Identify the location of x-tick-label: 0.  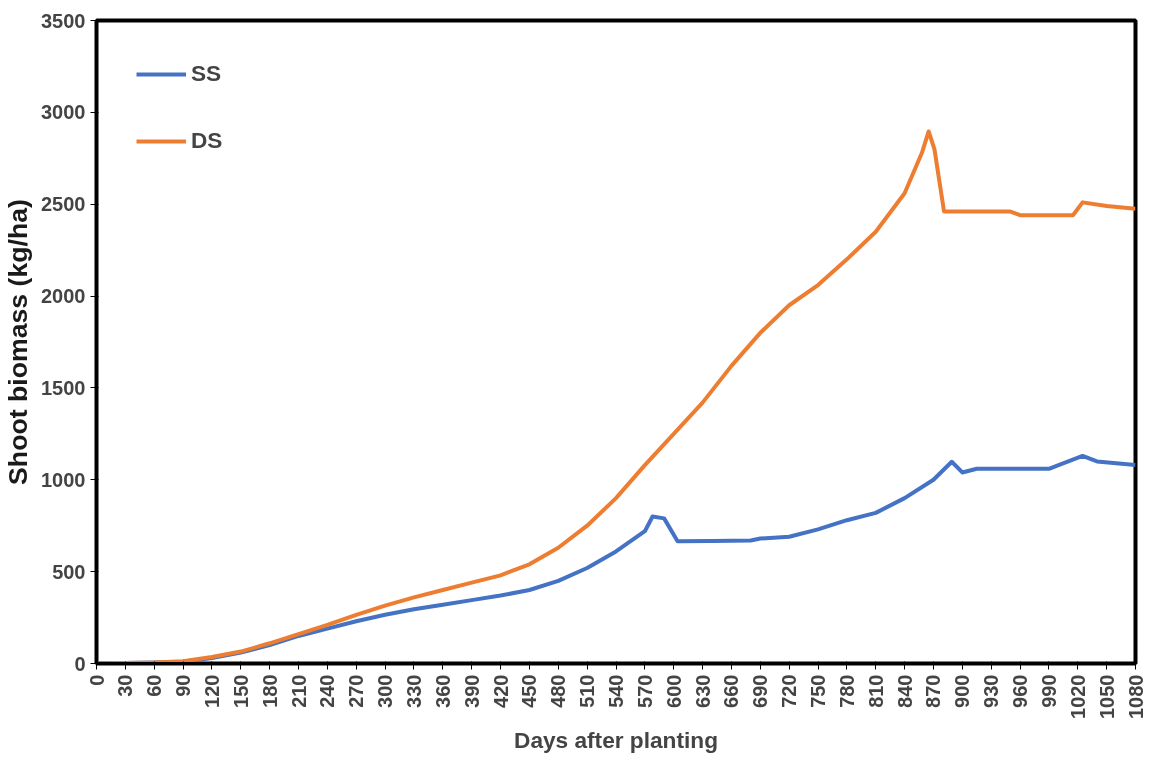
(96, 680).